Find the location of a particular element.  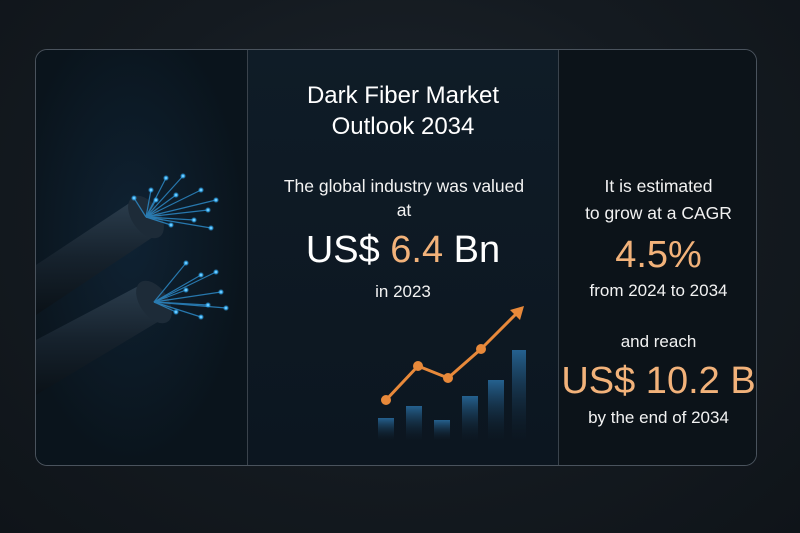

valued-label-line-2: at is located at coordinates (404, 210).